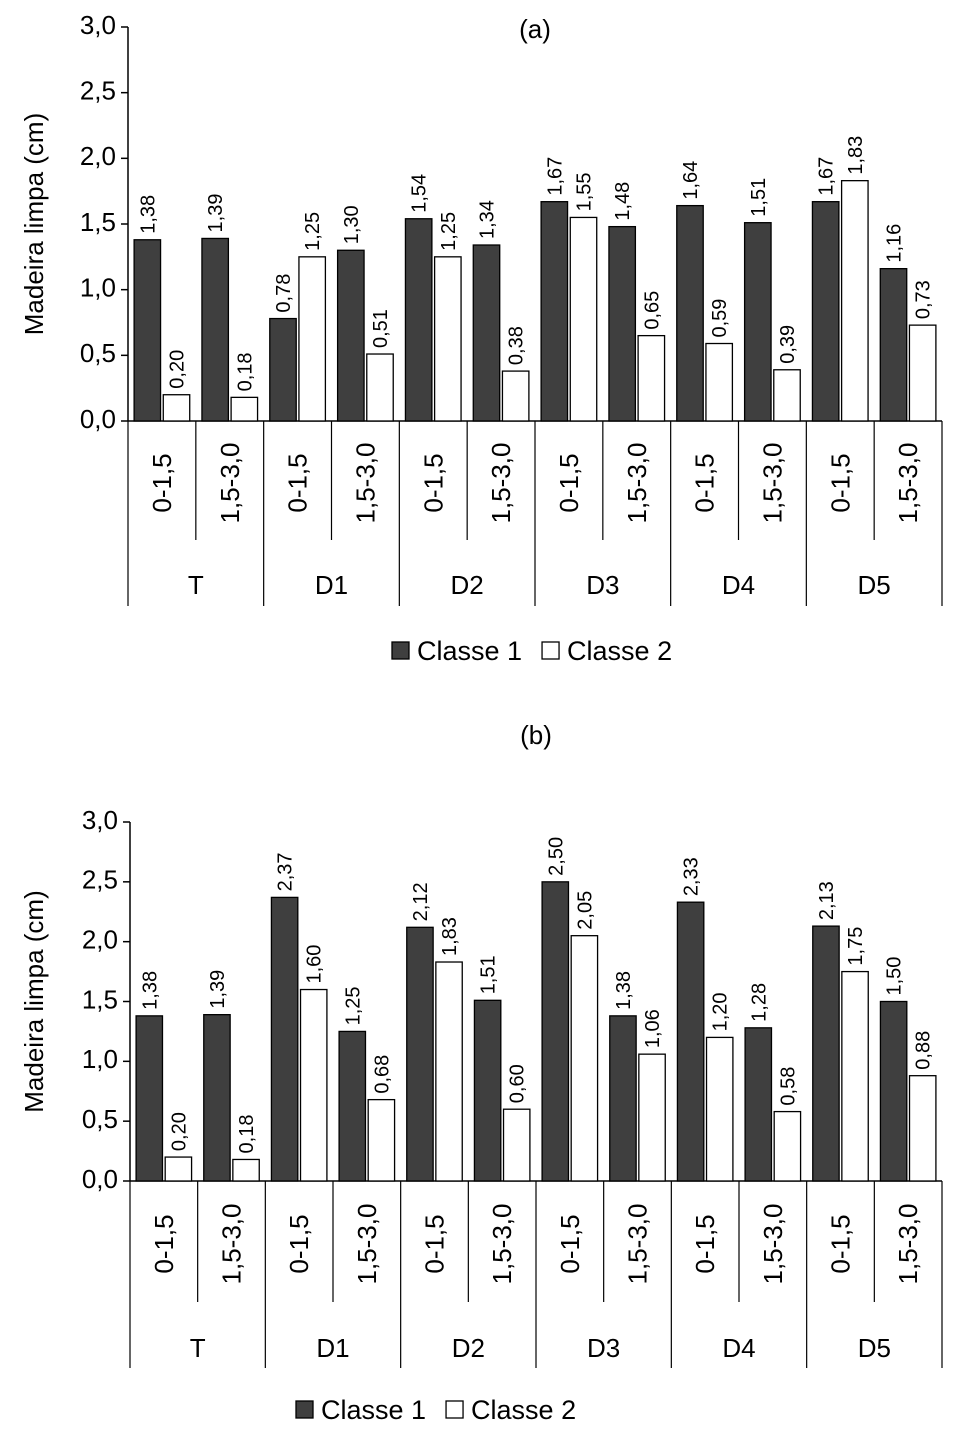 This screenshot has width=969, height=1436. I want to click on bar-value-label: 1,60, so click(315, 964).